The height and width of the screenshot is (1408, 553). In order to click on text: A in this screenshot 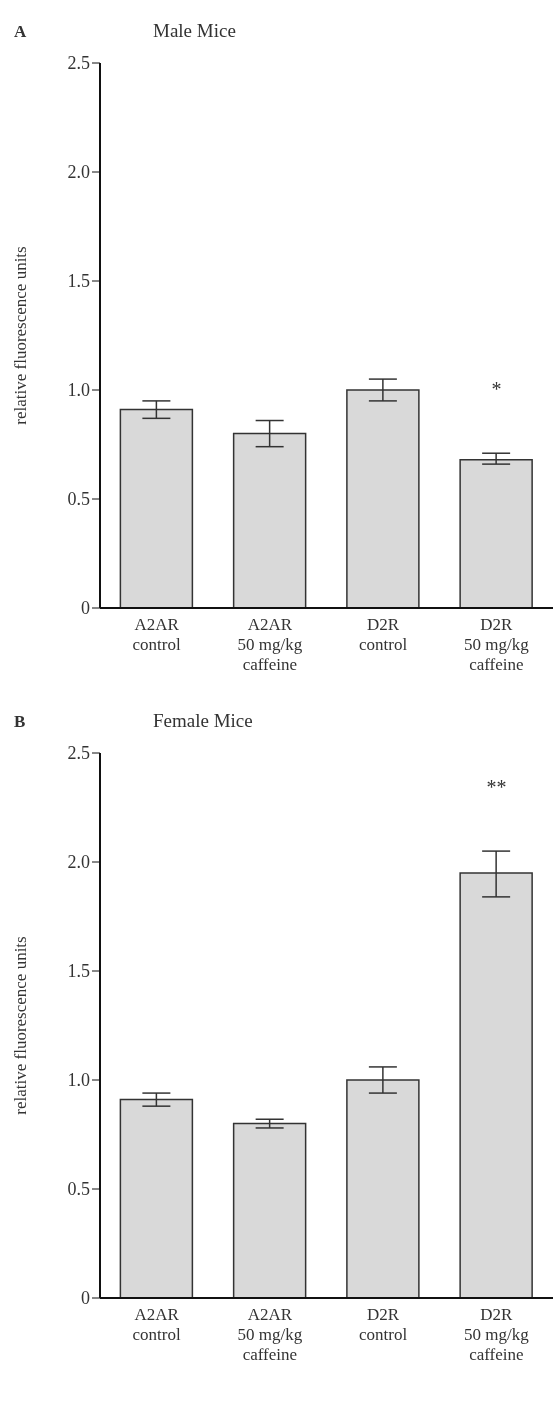, I will do `click(20, 31)`.